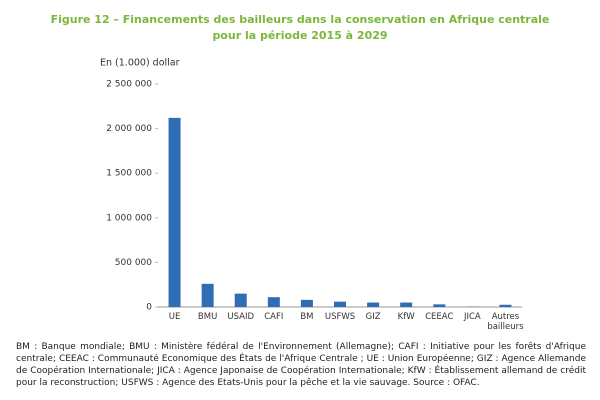  Describe the element at coordinates (307, 317) in the screenshot. I see `x-tick-label: BM` at that location.